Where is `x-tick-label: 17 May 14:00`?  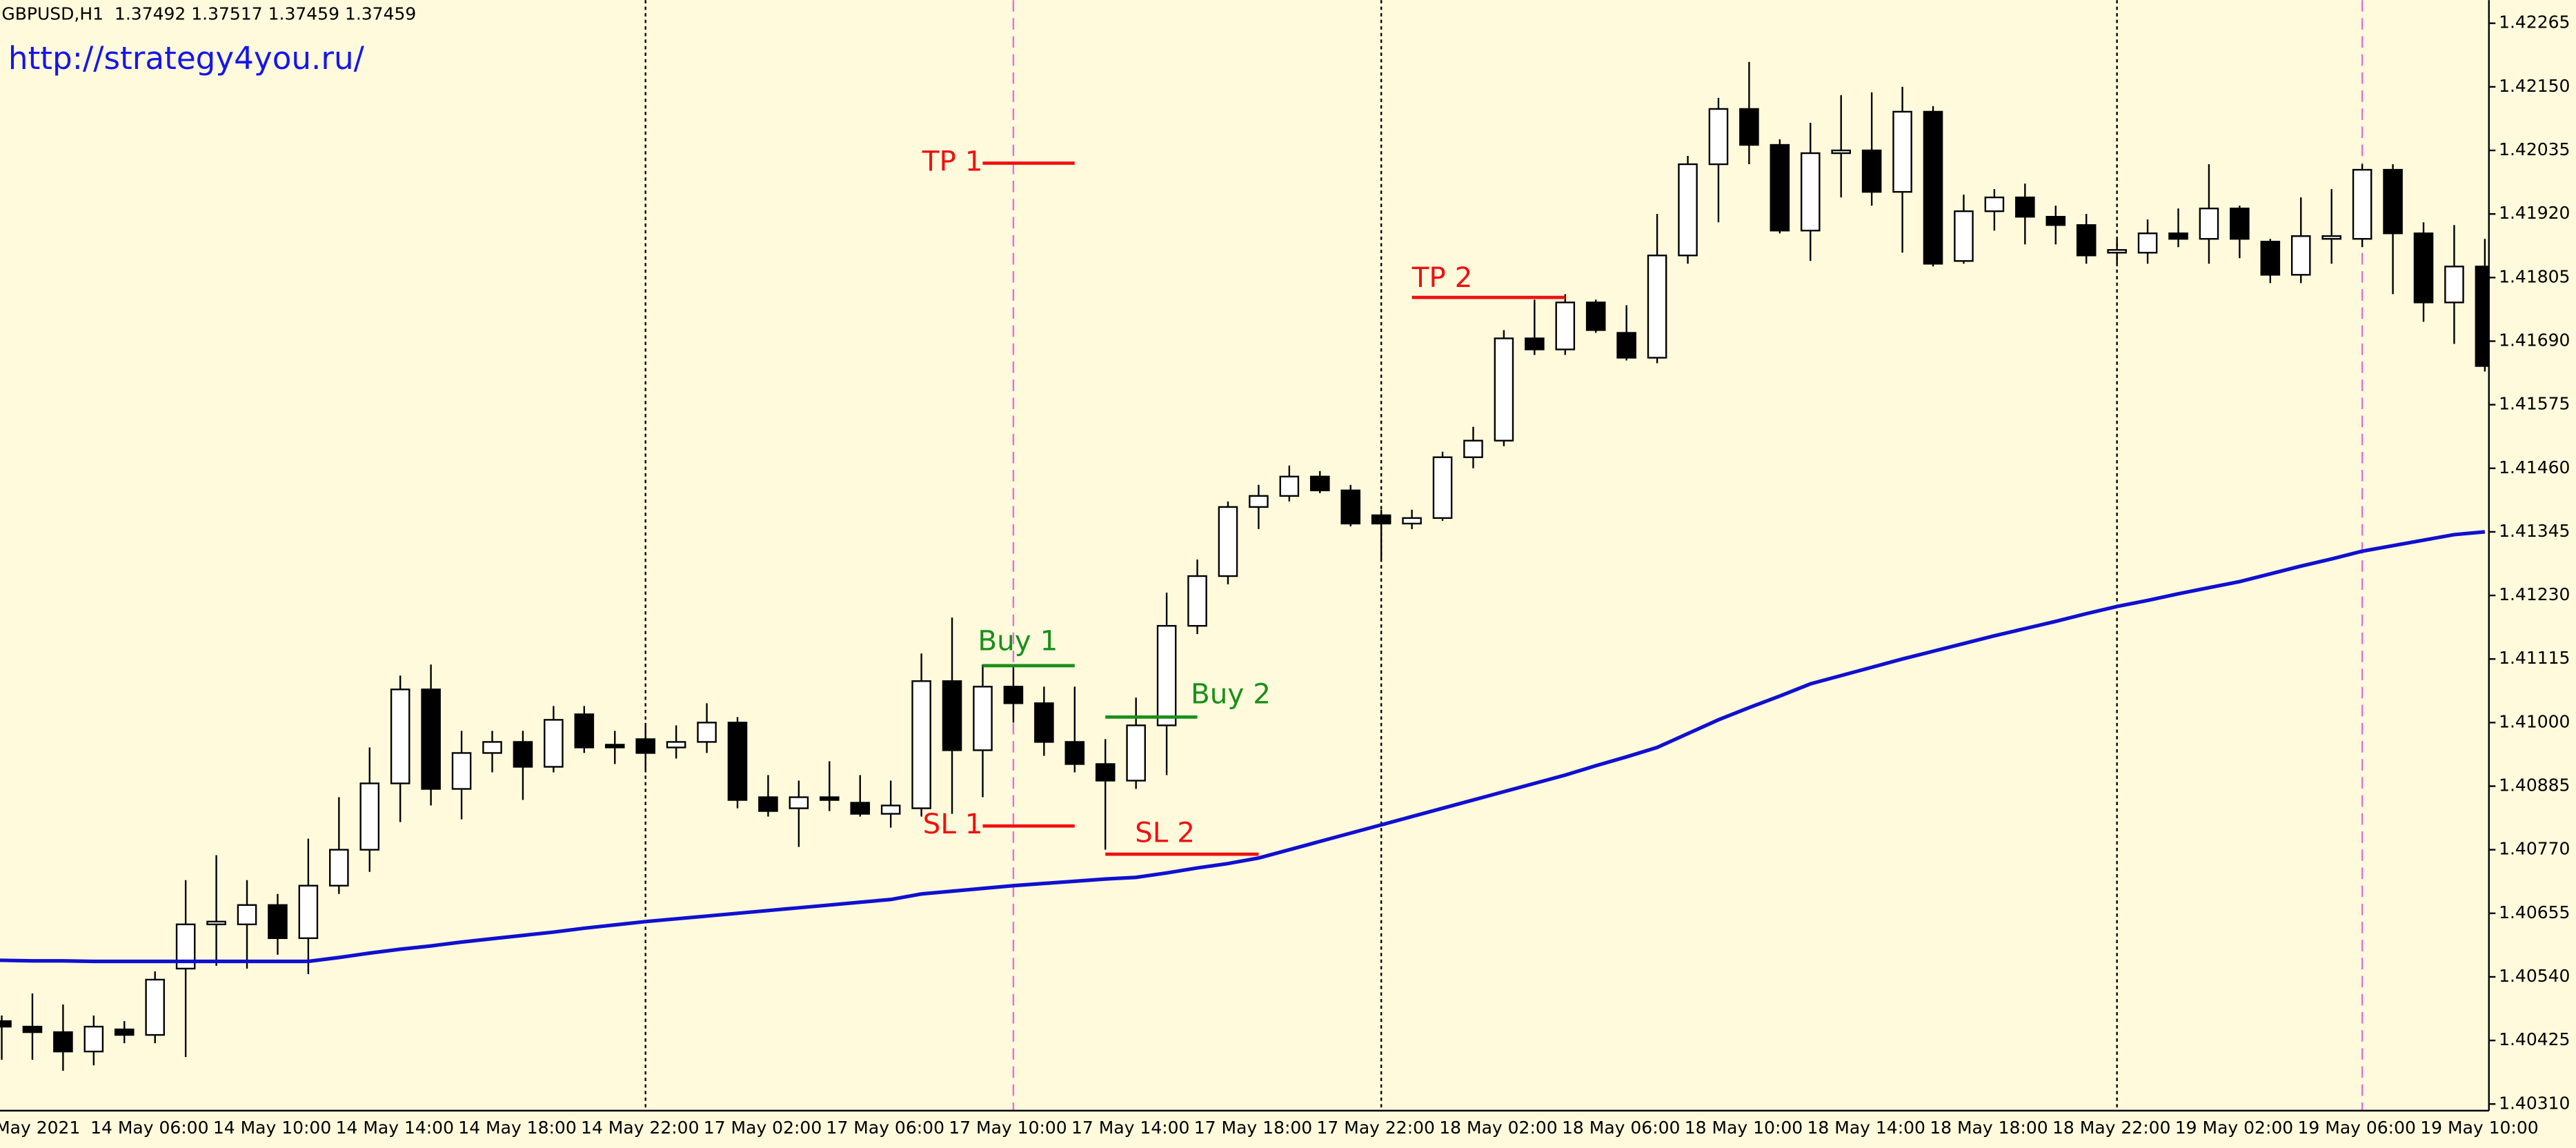
x-tick-label: 17 May 14:00 is located at coordinates (1130, 1128).